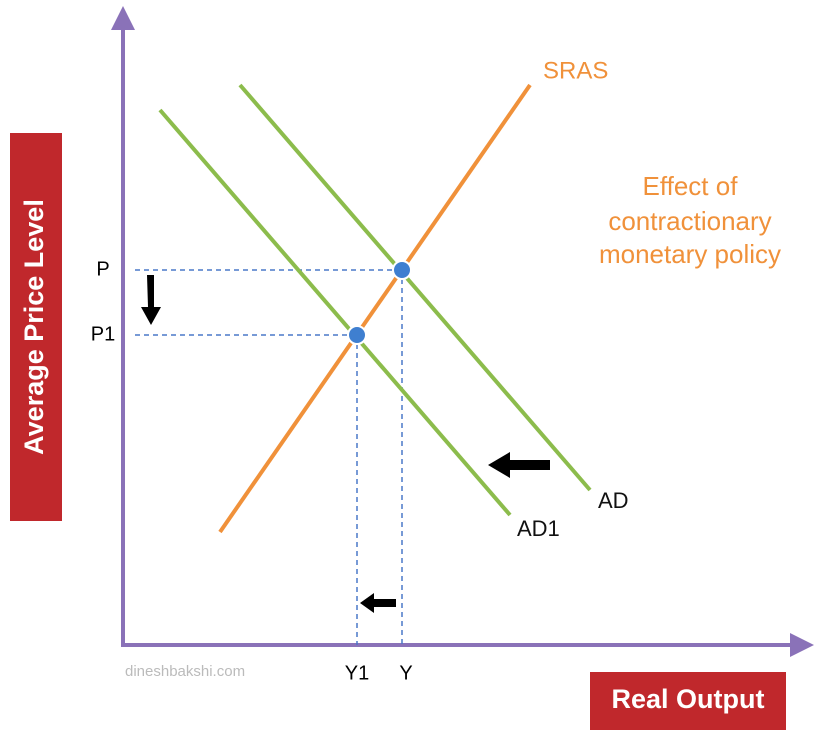  Describe the element at coordinates (538, 528) in the screenshot. I see `curve-label: AD1` at that location.